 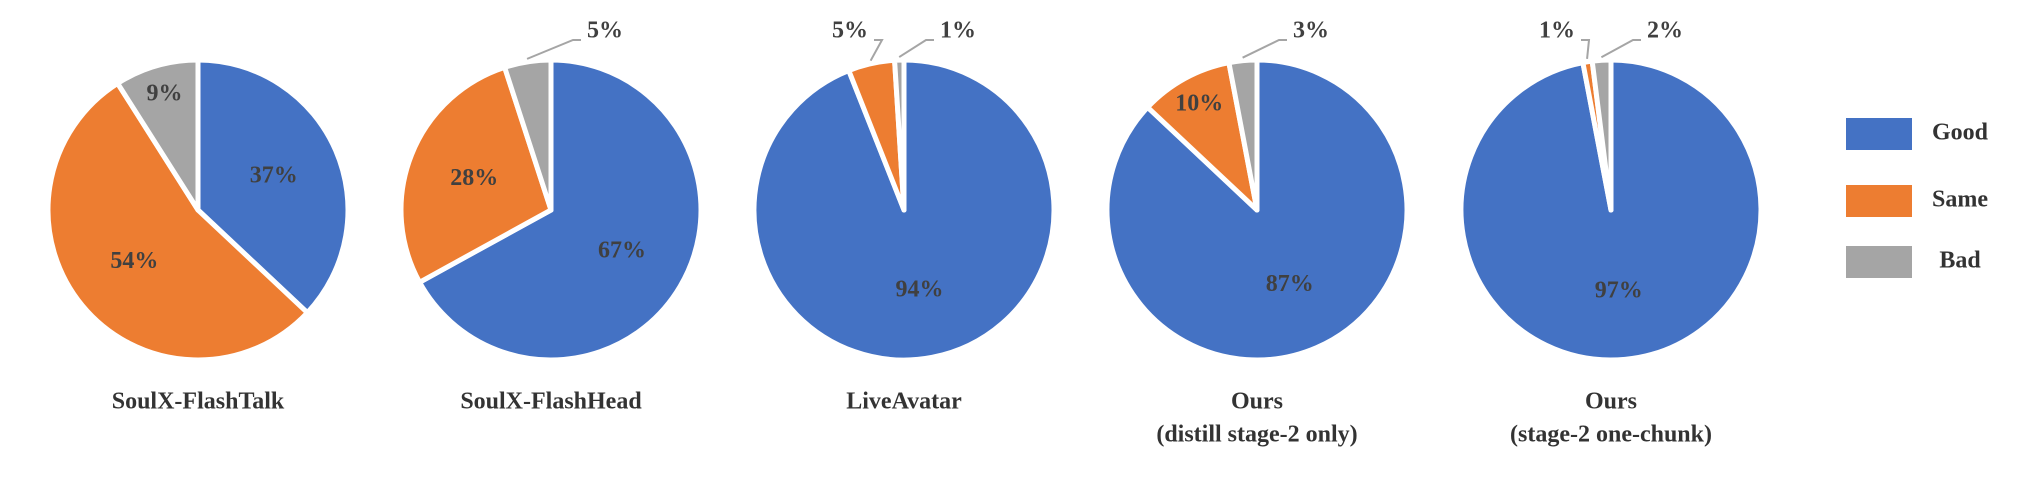 I want to click on legend-label: Bad, so click(x=1960, y=261).